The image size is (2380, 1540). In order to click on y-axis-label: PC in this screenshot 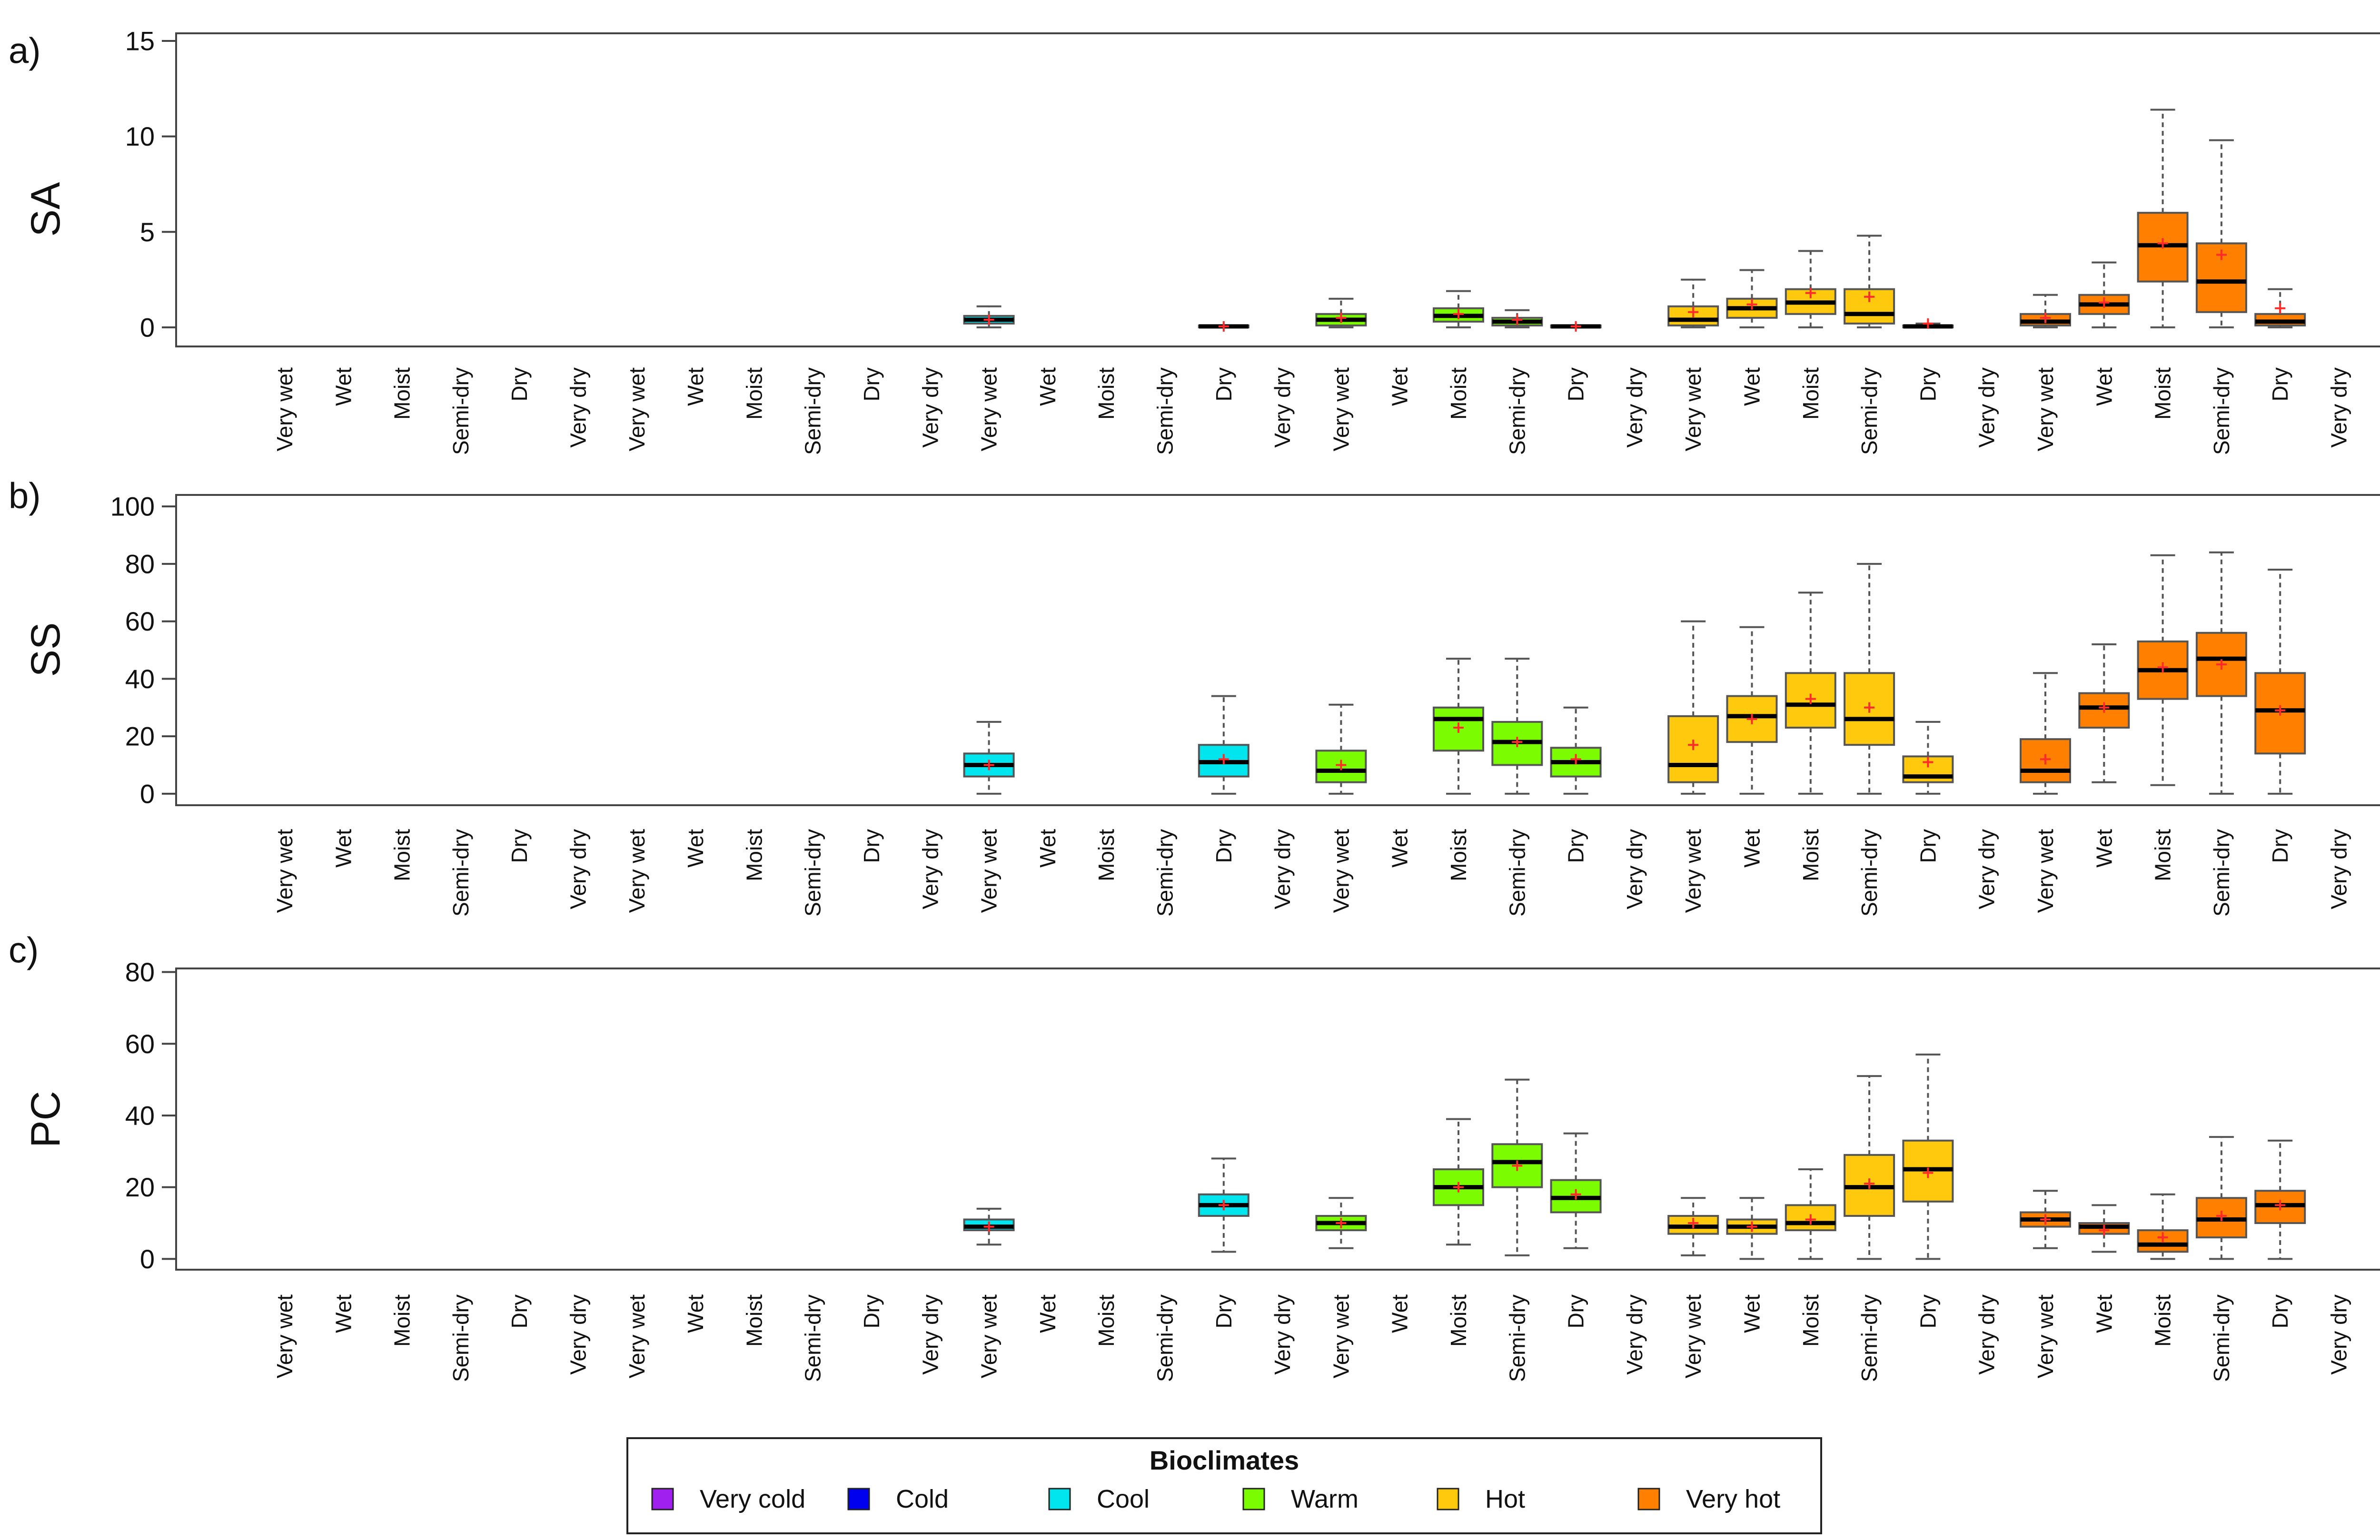, I will do `click(46, 1119)`.